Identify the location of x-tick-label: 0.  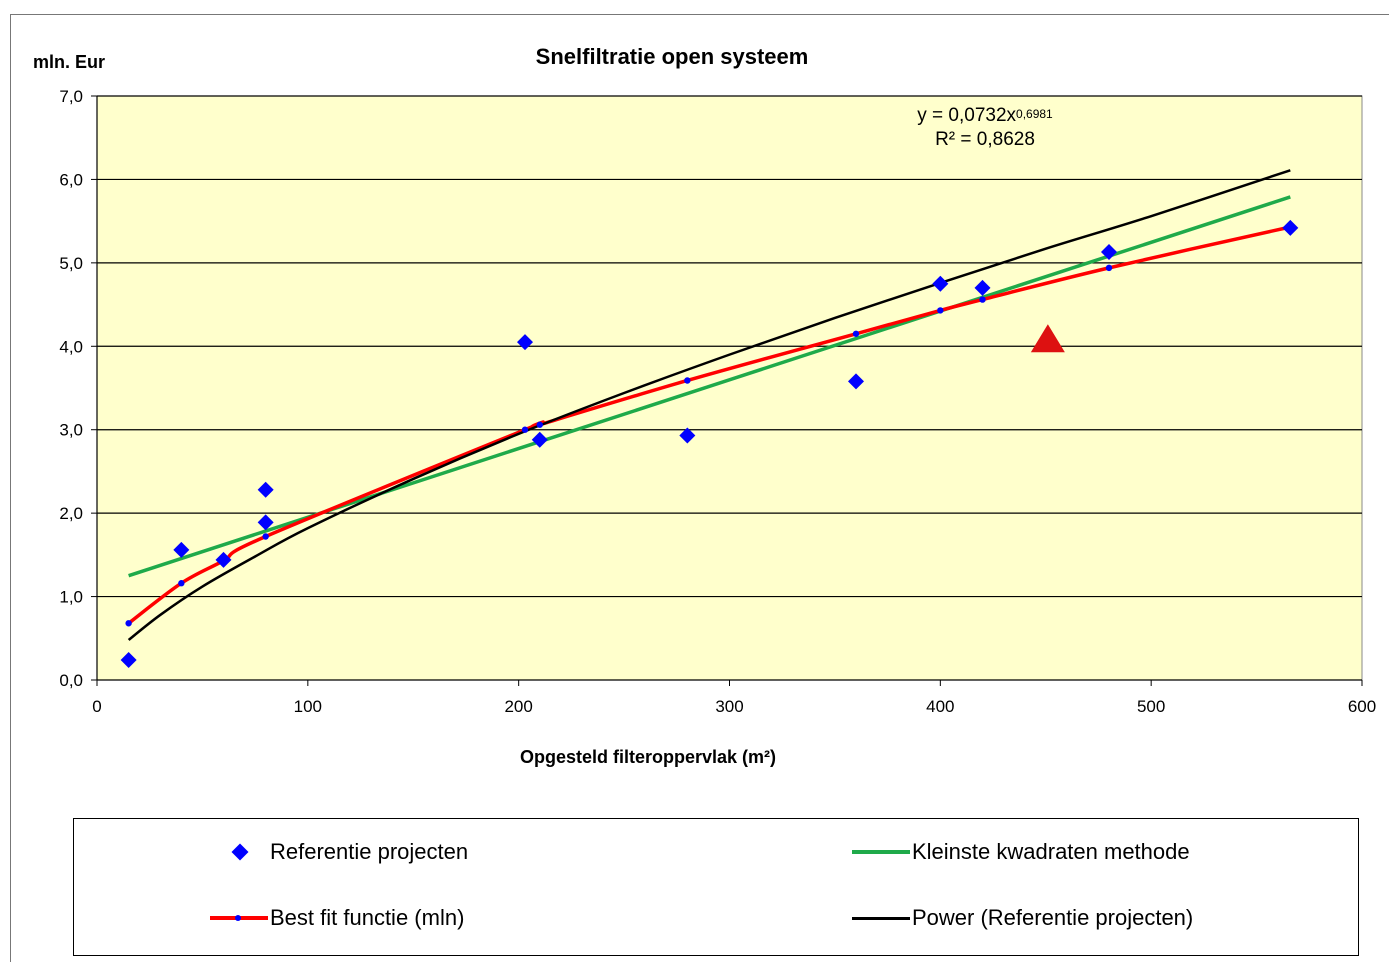
(96, 706).